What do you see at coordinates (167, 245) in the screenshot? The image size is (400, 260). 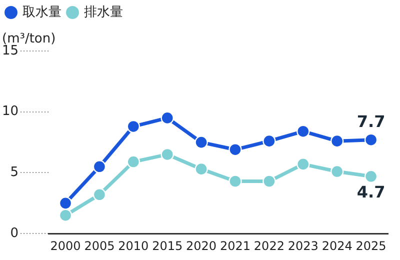 I see `x-tick-label: 2015` at bounding box center [167, 245].